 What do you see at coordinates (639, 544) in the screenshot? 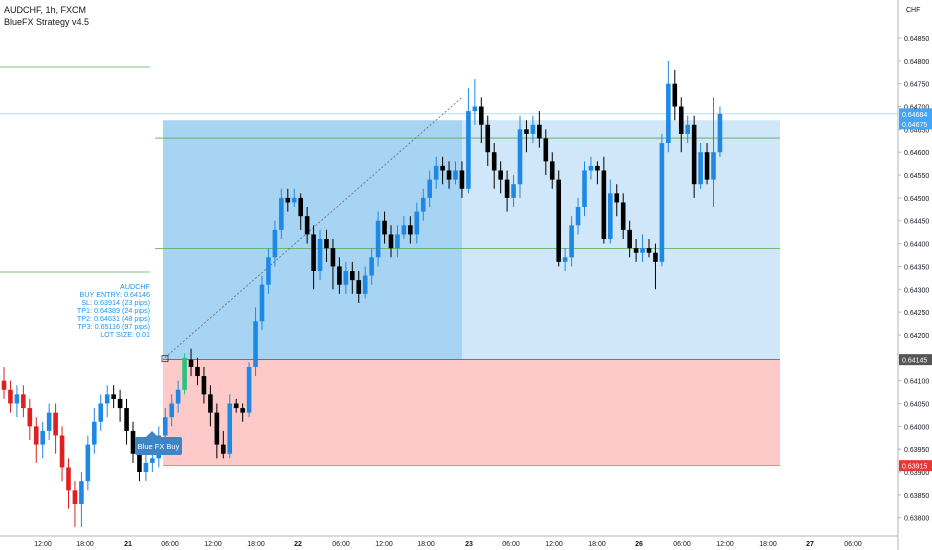
I see `time-tick-label: 26` at bounding box center [639, 544].